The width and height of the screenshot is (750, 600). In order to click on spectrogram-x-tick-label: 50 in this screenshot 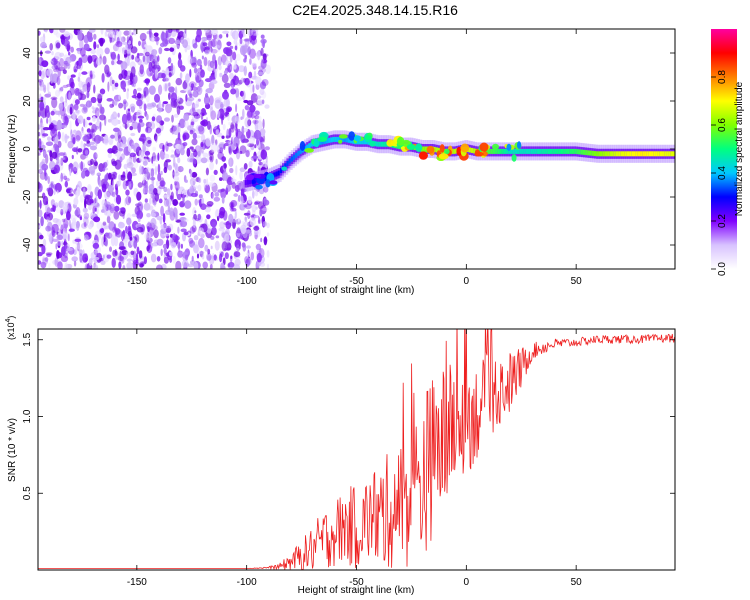, I will do `click(577, 281)`.